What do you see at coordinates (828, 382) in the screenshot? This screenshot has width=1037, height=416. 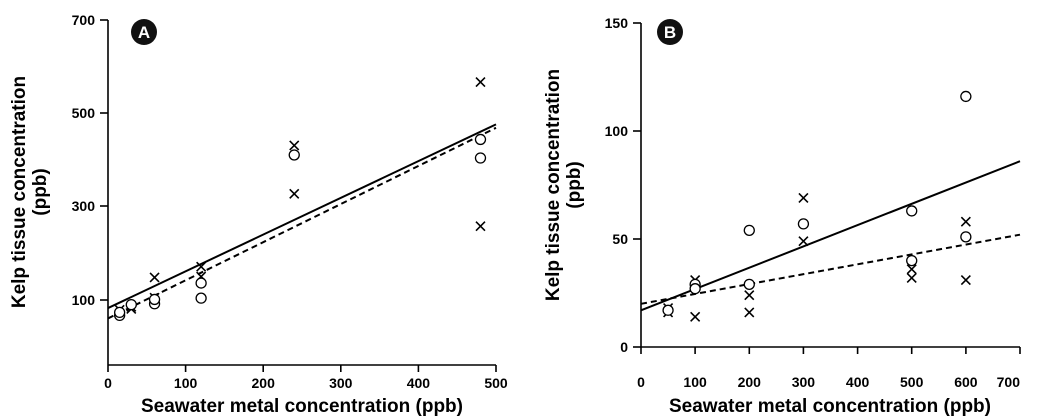 I see `panel-b-x-tick-labels: 0 100 200 300 400 500 600 700` at bounding box center [828, 382].